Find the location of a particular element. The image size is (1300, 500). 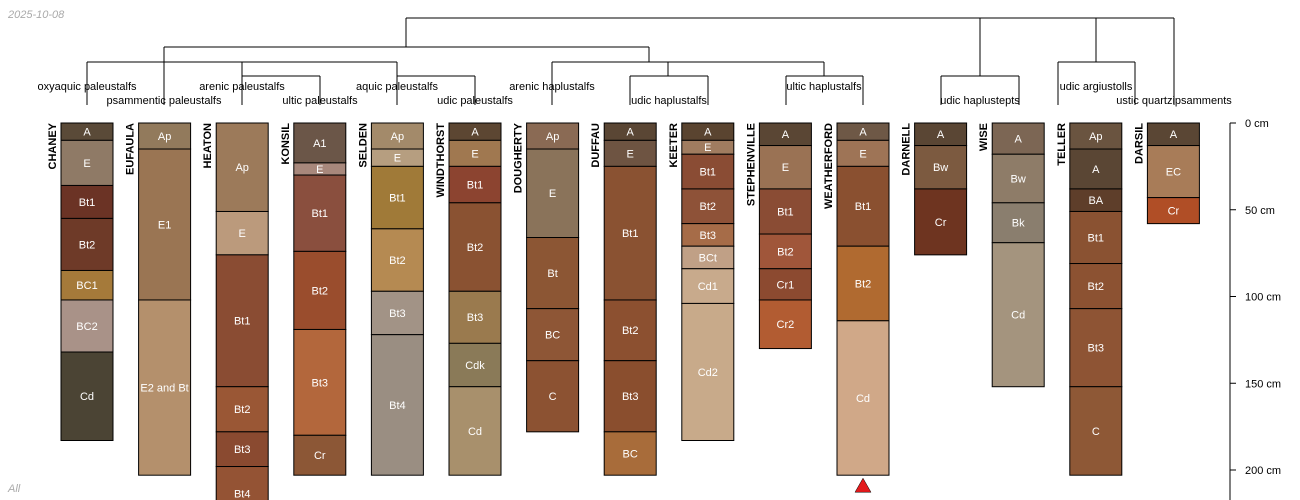

profile-name: CHANEY is located at coordinates (53, 145).